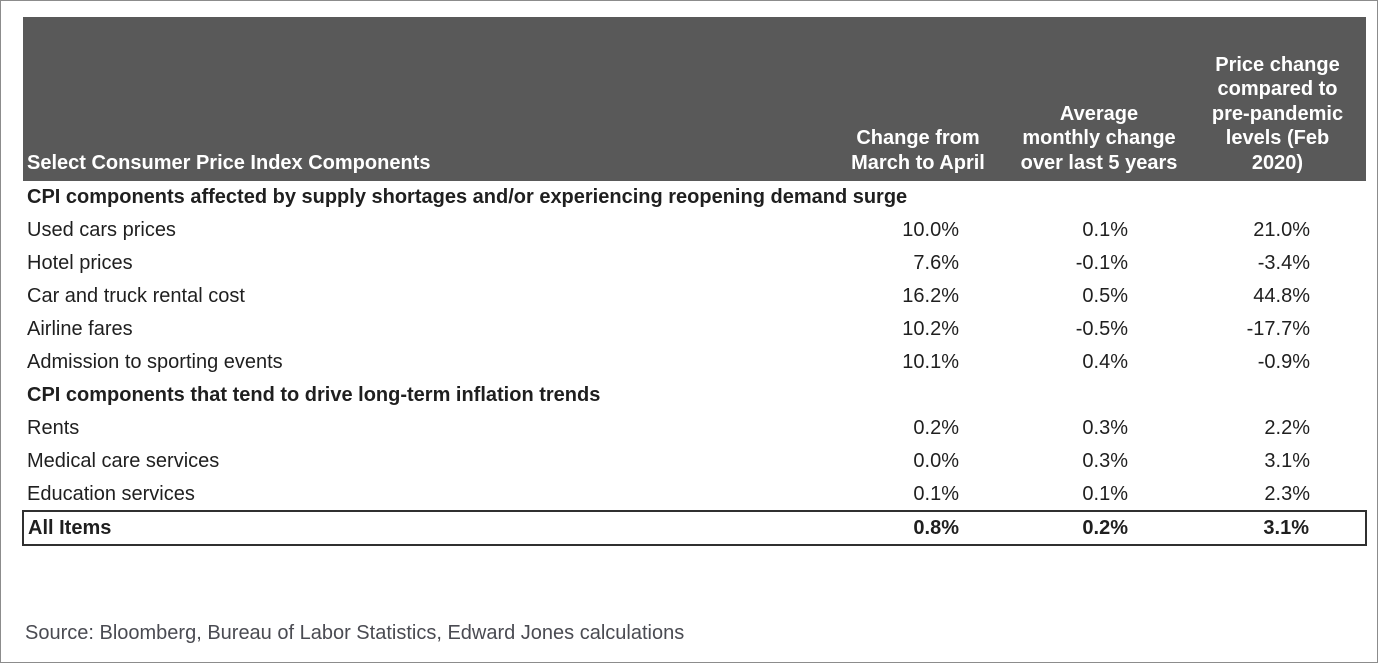  What do you see at coordinates (101, 230) in the screenshot?
I see `row-label: Used cars prices` at bounding box center [101, 230].